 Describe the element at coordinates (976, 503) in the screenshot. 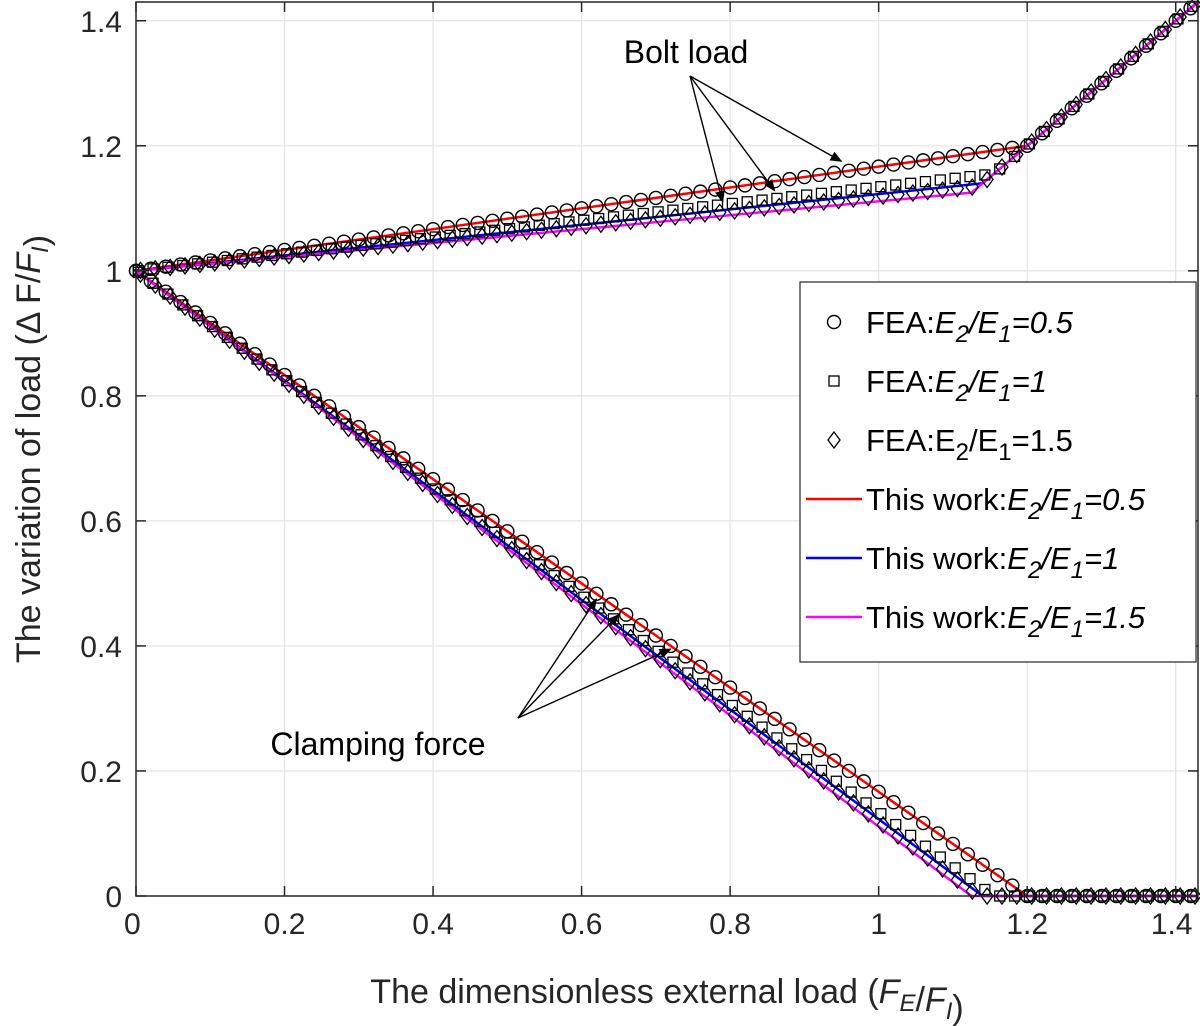

I see `legend-entry: This work:E2/E1=0.5` at that location.